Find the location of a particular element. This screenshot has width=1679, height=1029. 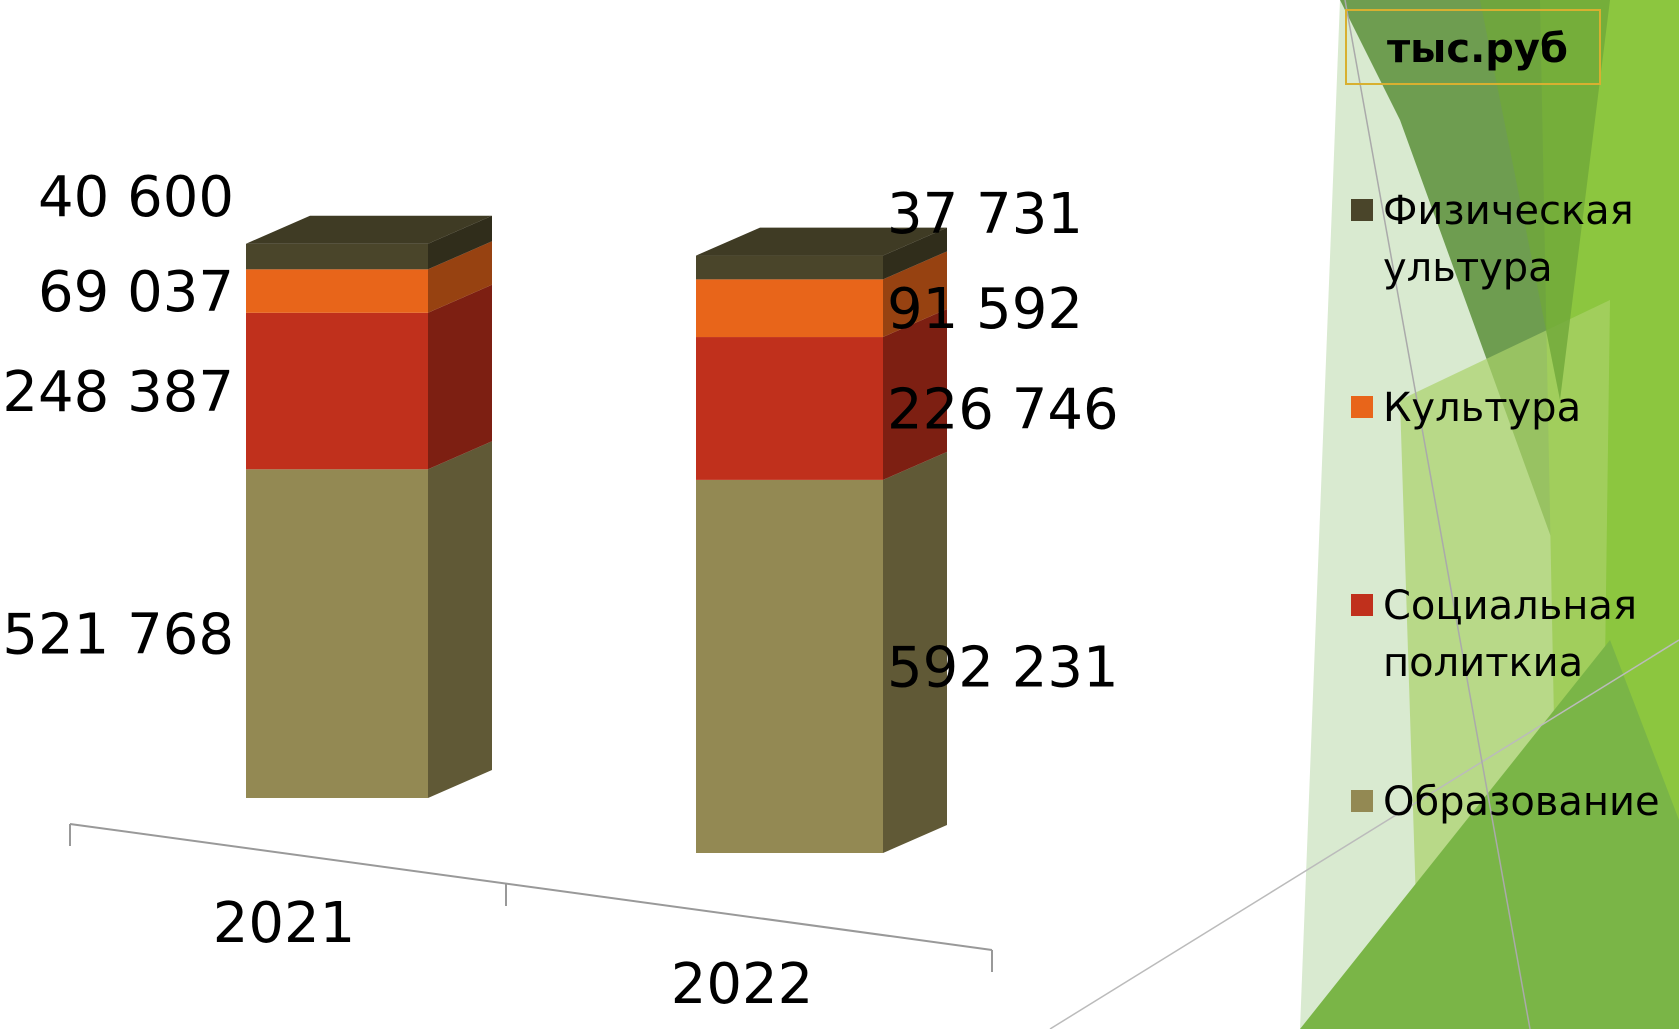

legend-label: Социальная политкиа is located at coordinates (1510, 634).